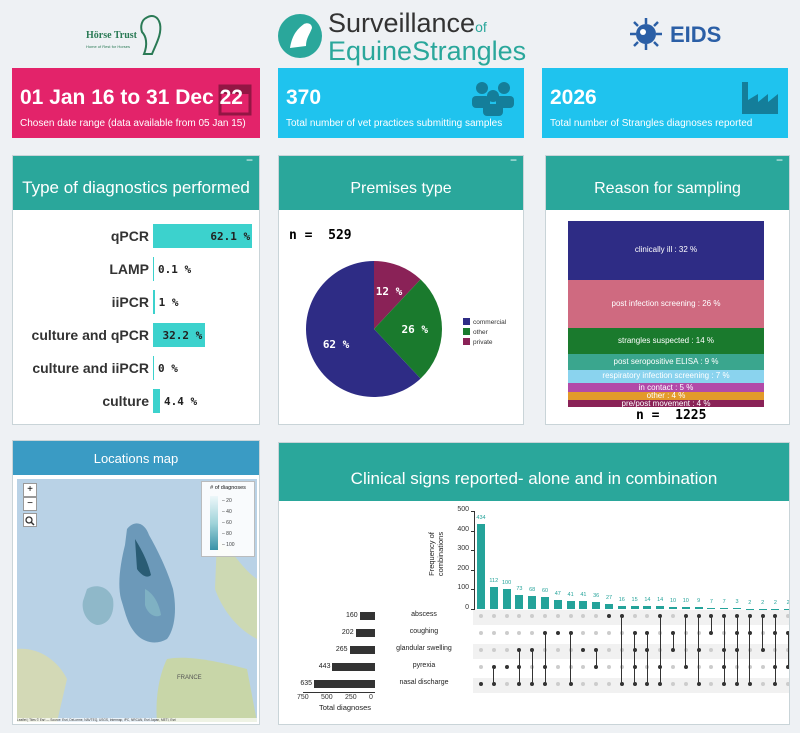 This screenshot has width=800, height=733. Describe the element at coordinates (30, 490) in the screenshot. I see `map-zoom-in-button: +` at that location.